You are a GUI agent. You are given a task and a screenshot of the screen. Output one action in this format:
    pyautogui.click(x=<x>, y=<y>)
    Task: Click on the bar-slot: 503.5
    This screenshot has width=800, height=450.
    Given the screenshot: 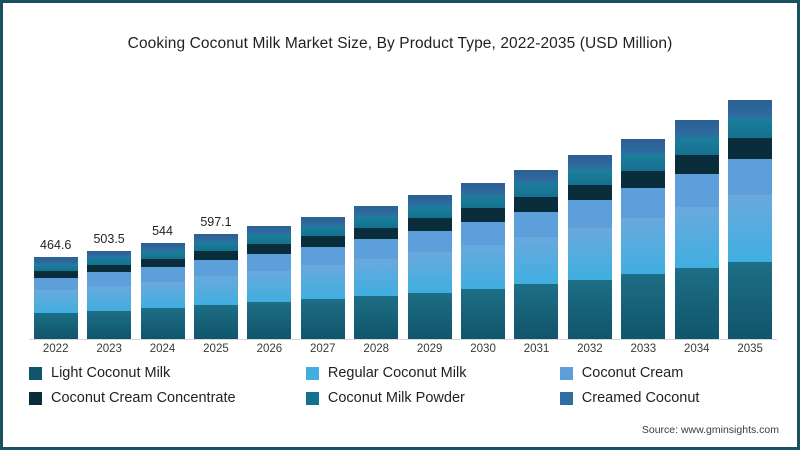 What is the action you would take?
    pyautogui.click(x=108, y=208)
    